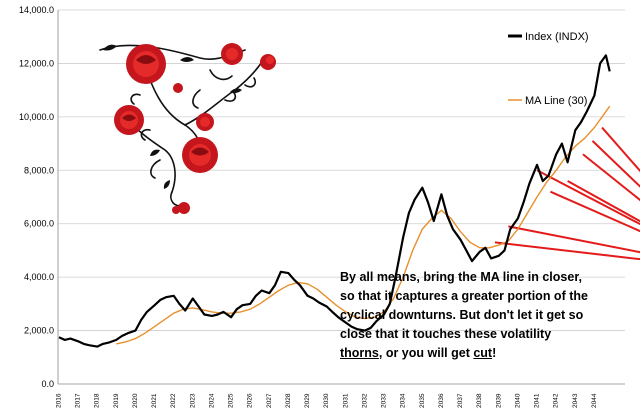 Image resolution: width=640 pixels, height=411 pixels. I want to click on annotation-thorns-word: thorns, so click(359, 353).